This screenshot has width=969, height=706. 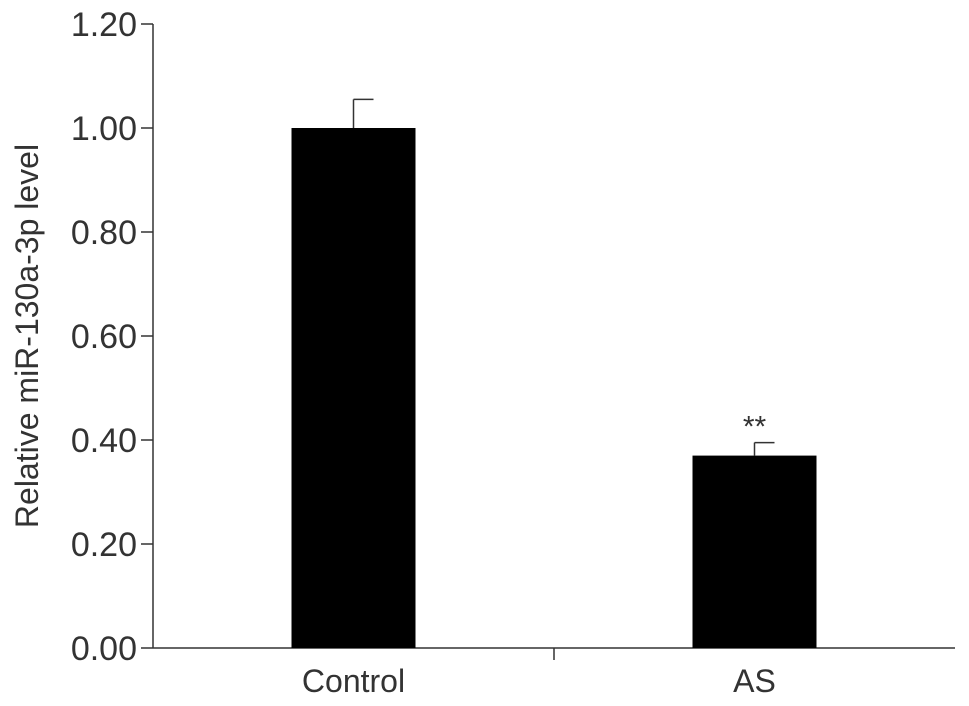 What do you see at coordinates (539, 673) in the screenshot?
I see `x-ticks: Control AS` at bounding box center [539, 673].